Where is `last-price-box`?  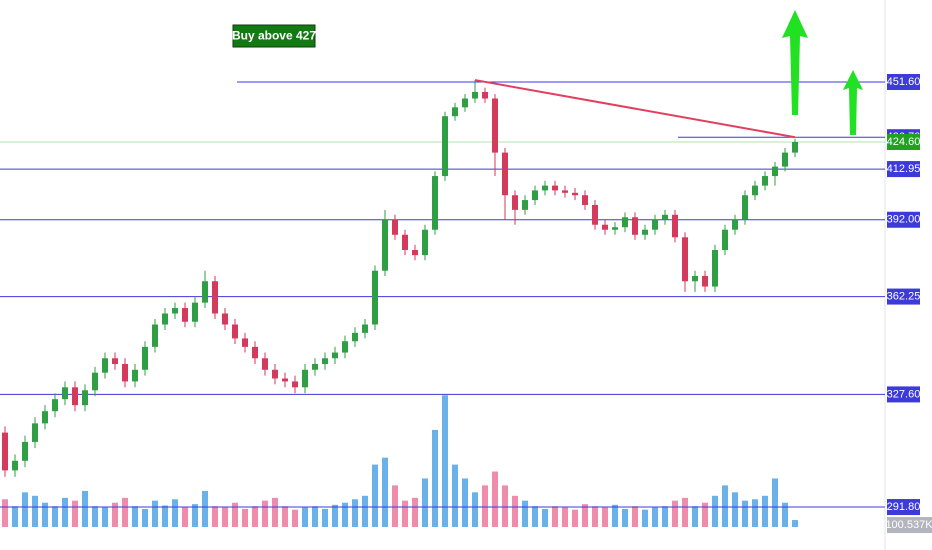
last-price-box is located at coordinates (903, 142).